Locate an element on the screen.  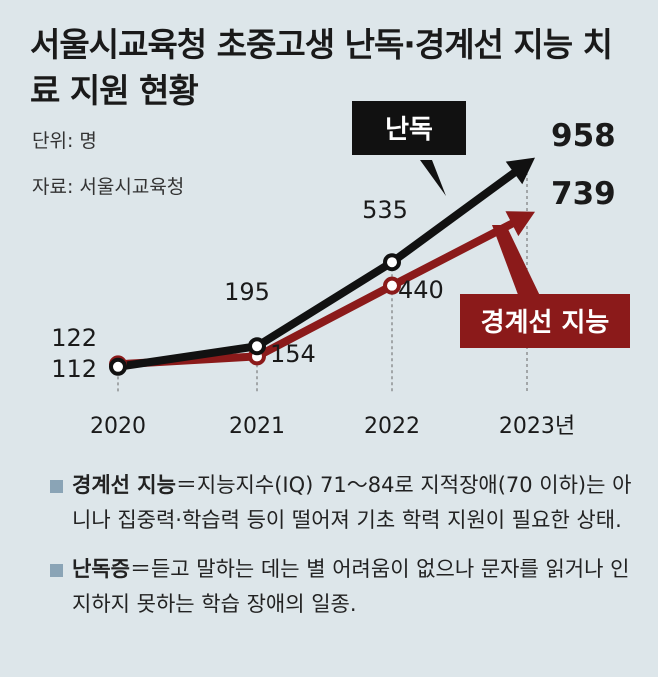
x-tick-label: 2020 is located at coordinates (118, 426).